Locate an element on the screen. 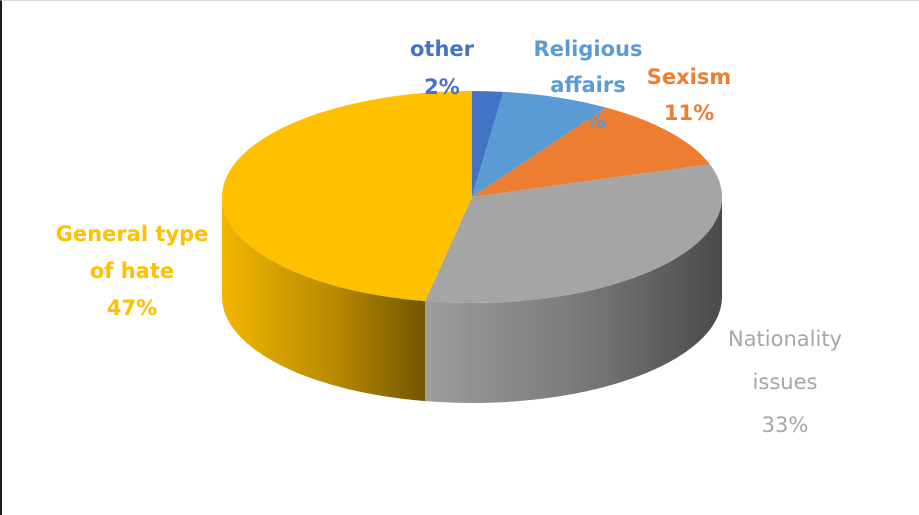  pie-slice-sexism is located at coordinates (591, 152).